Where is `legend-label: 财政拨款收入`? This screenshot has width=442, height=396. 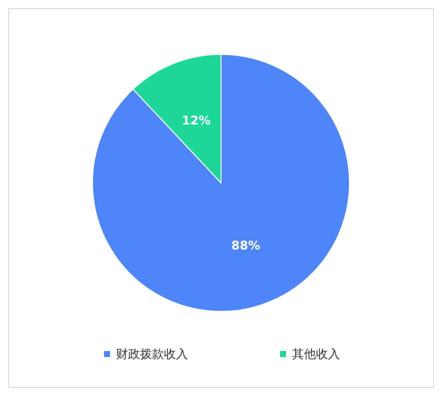
legend-label: 财政拨款收入 is located at coordinates (152, 354).